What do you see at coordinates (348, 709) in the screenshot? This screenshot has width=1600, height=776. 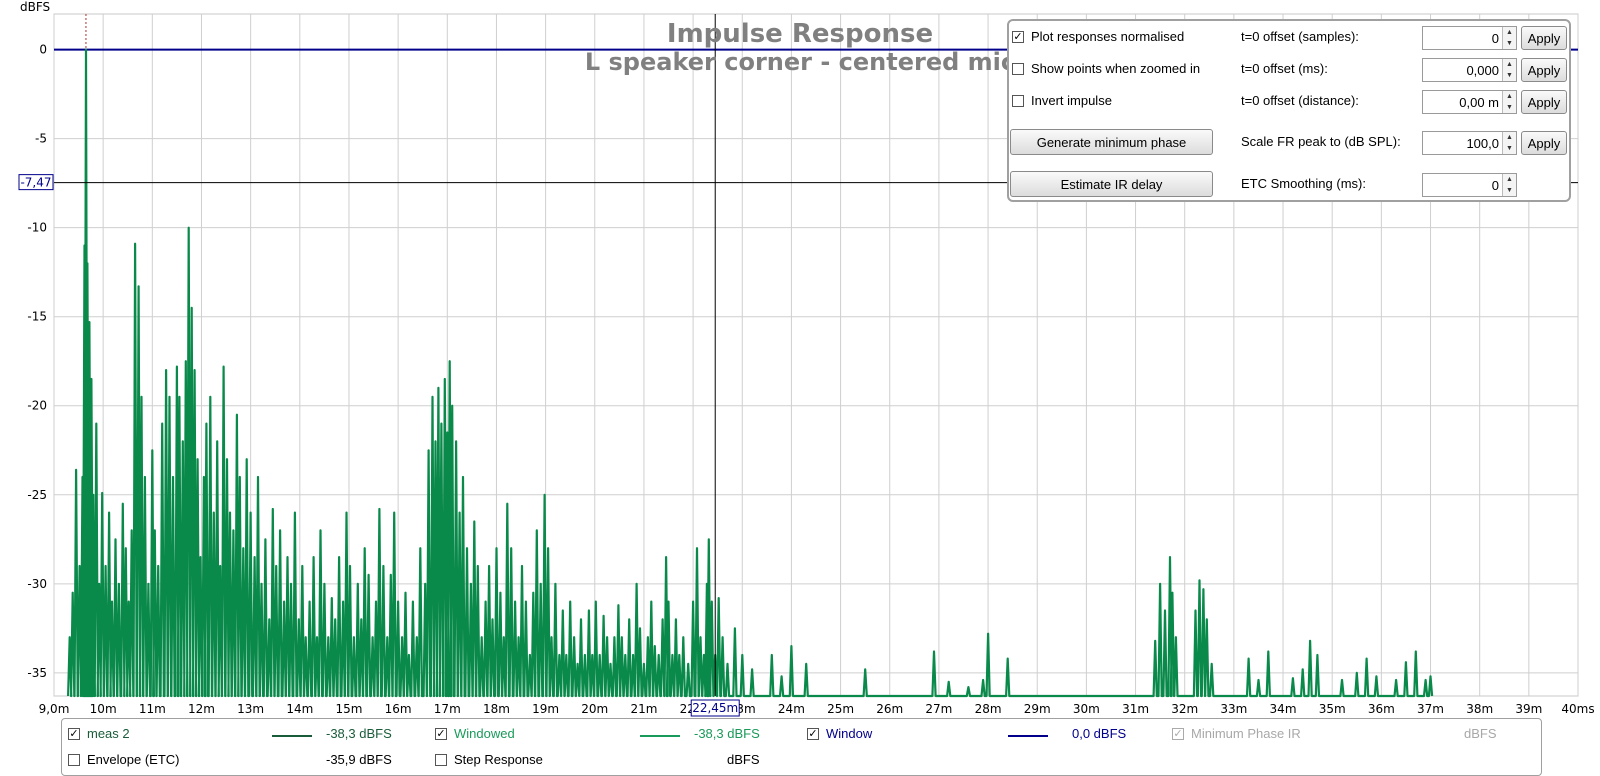 I see `x-tick-label: 15m` at bounding box center [348, 709].